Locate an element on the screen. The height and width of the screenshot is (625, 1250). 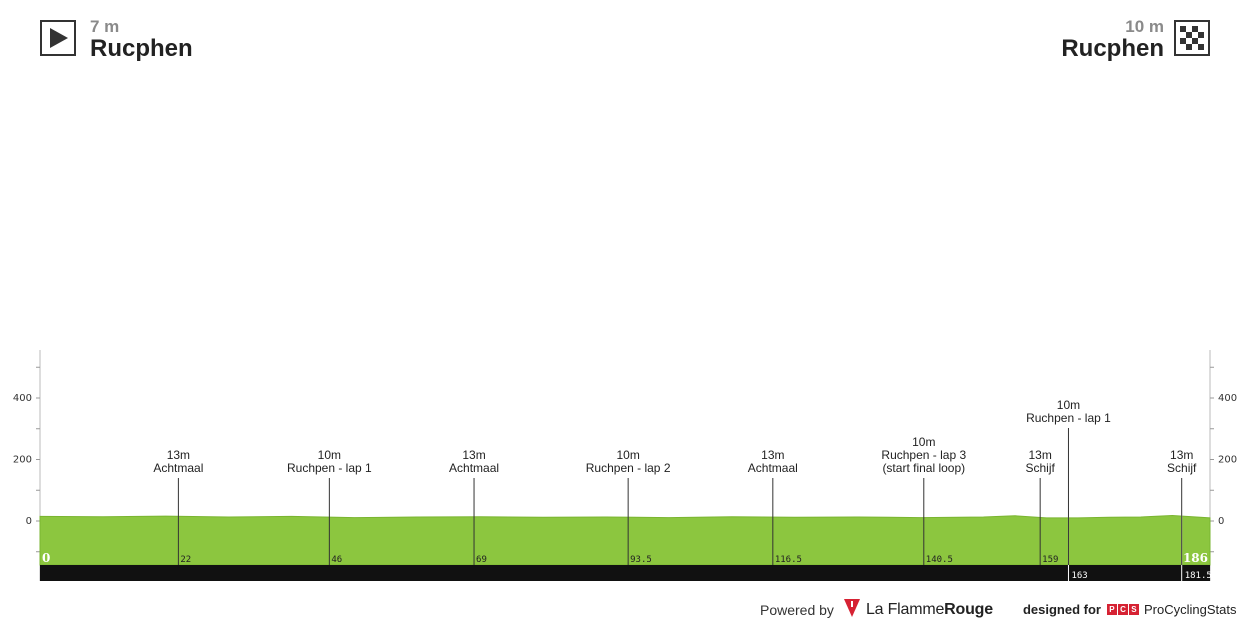
start-elevation: 7 m is located at coordinates (105, 26).